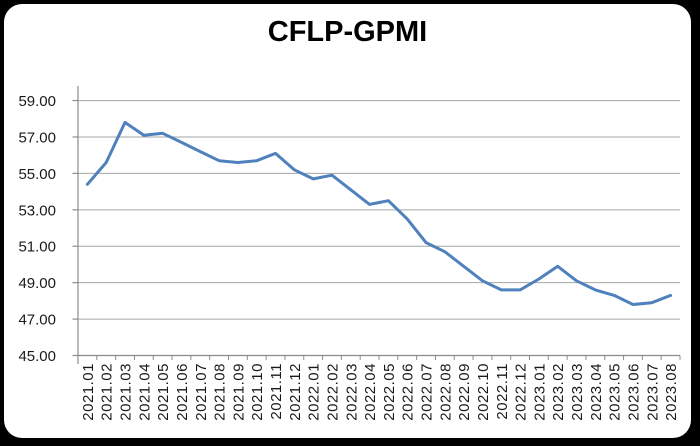 This screenshot has height=446, width=700. What do you see at coordinates (201, 392) in the screenshot?
I see `x-tick-label: 2021.07` at bounding box center [201, 392].